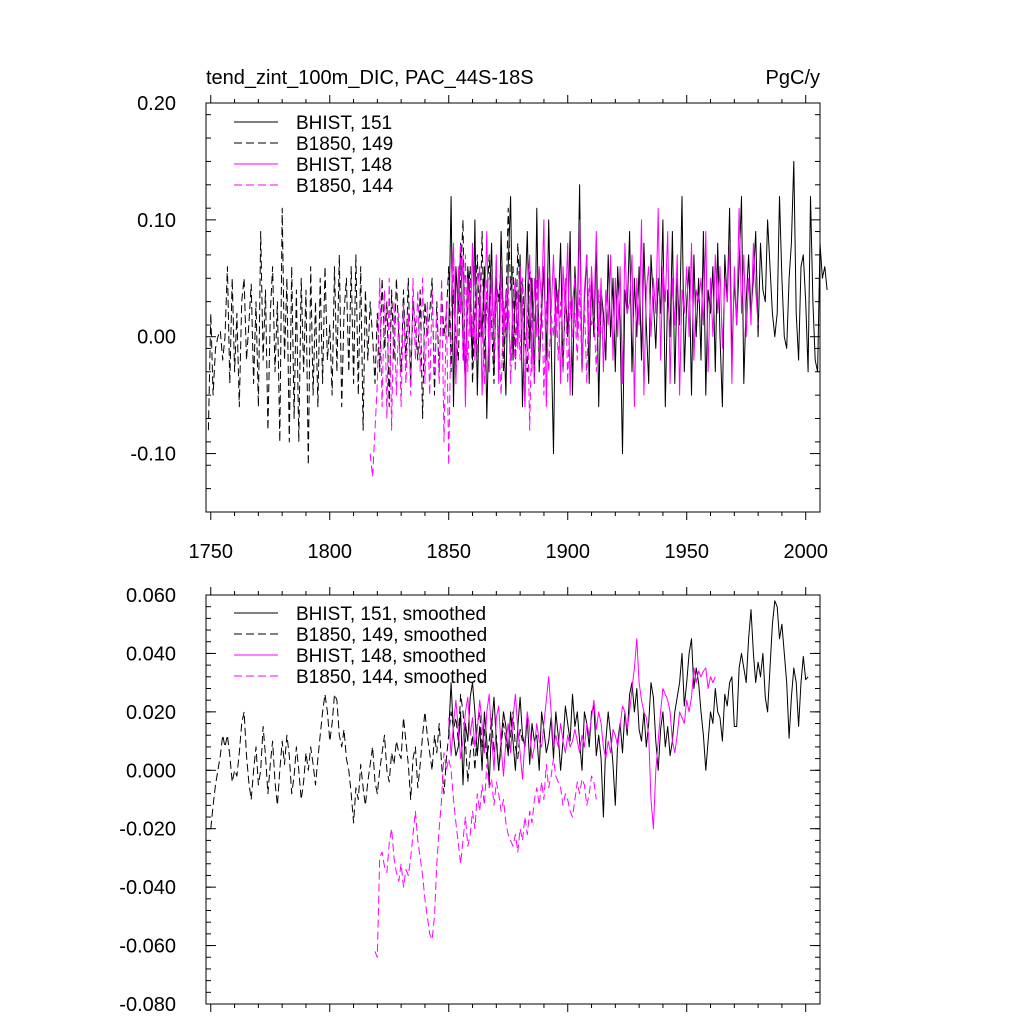 The image size is (1024, 1024). I want to click on top-x-tick-label-1900: 1900, so click(567, 552).